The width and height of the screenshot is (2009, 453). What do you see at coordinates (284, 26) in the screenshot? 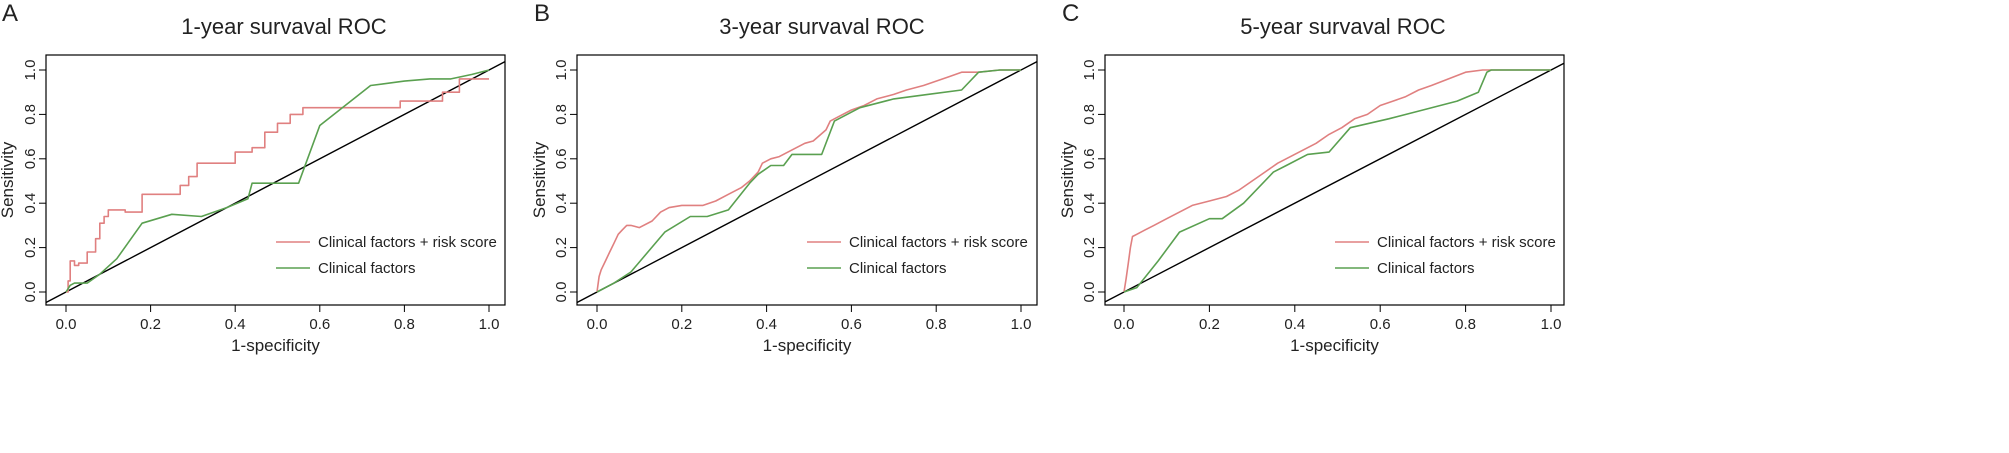
I see `chart-title: 1-year survaval ROC` at bounding box center [284, 26].